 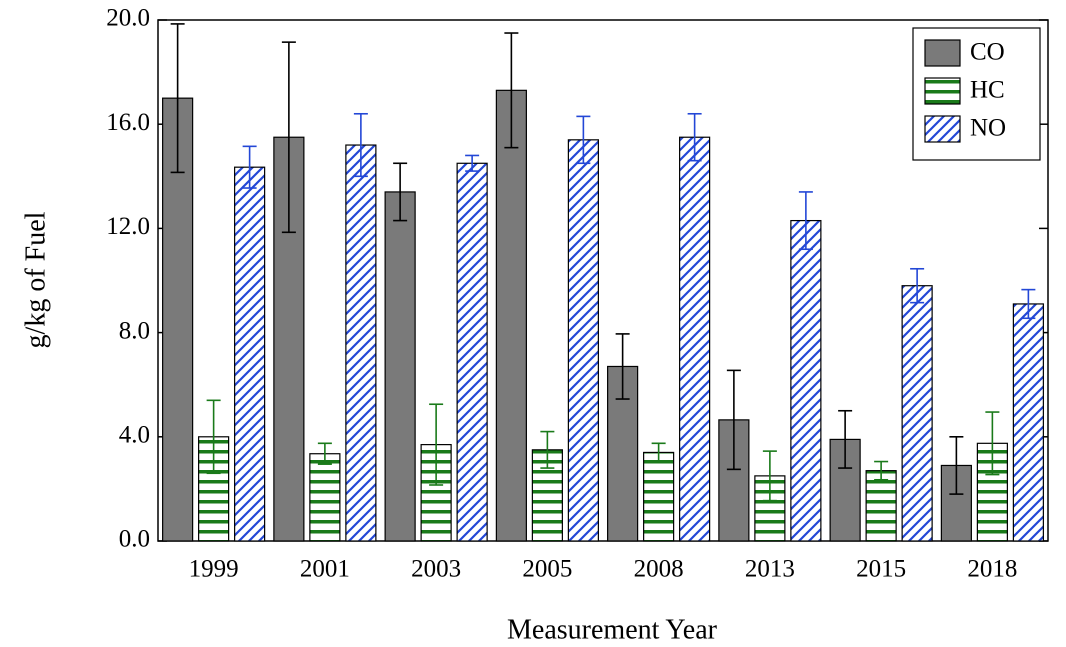 What do you see at coordinates (436, 569) in the screenshot?
I see `x-tick-label: 2003` at bounding box center [436, 569].